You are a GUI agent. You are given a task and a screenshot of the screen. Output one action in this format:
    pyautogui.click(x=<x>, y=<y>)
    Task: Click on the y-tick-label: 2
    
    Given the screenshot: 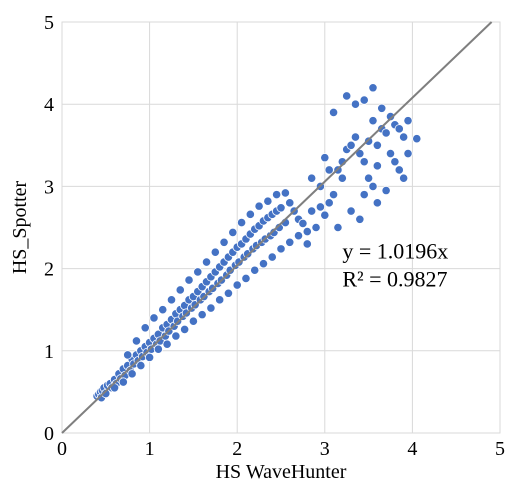 What is the action you would take?
    pyautogui.click(x=49, y=270)
    